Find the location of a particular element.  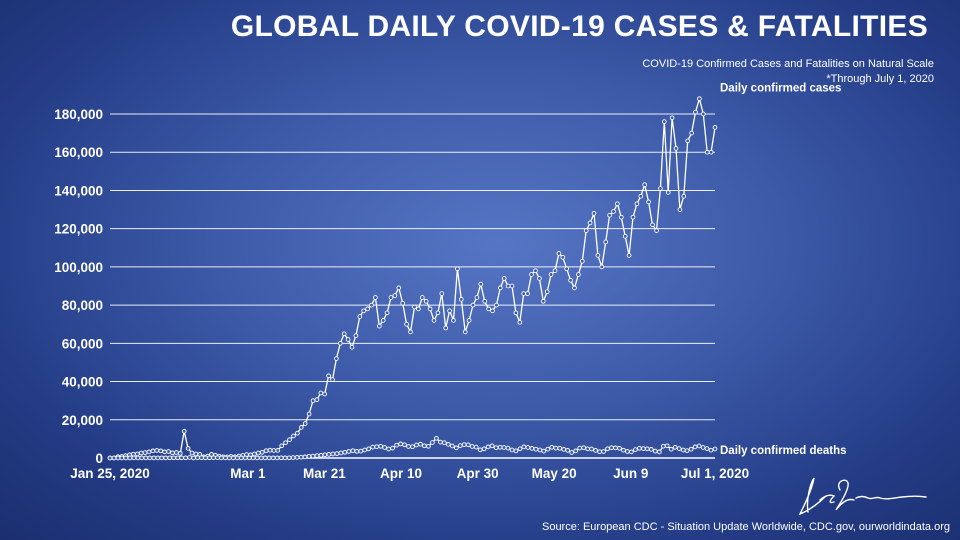

x-tick-label: Jun 9 is located at coordinates (630, 473).